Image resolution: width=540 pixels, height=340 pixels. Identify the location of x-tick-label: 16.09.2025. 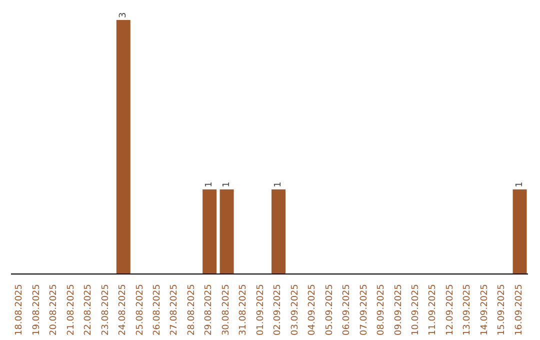
(519, 310).